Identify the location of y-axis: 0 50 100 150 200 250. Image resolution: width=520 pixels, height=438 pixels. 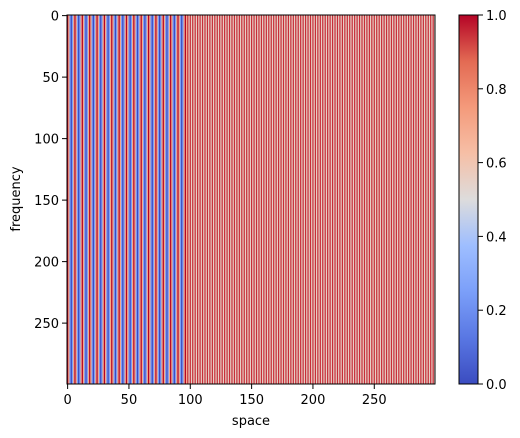
(50, 171).